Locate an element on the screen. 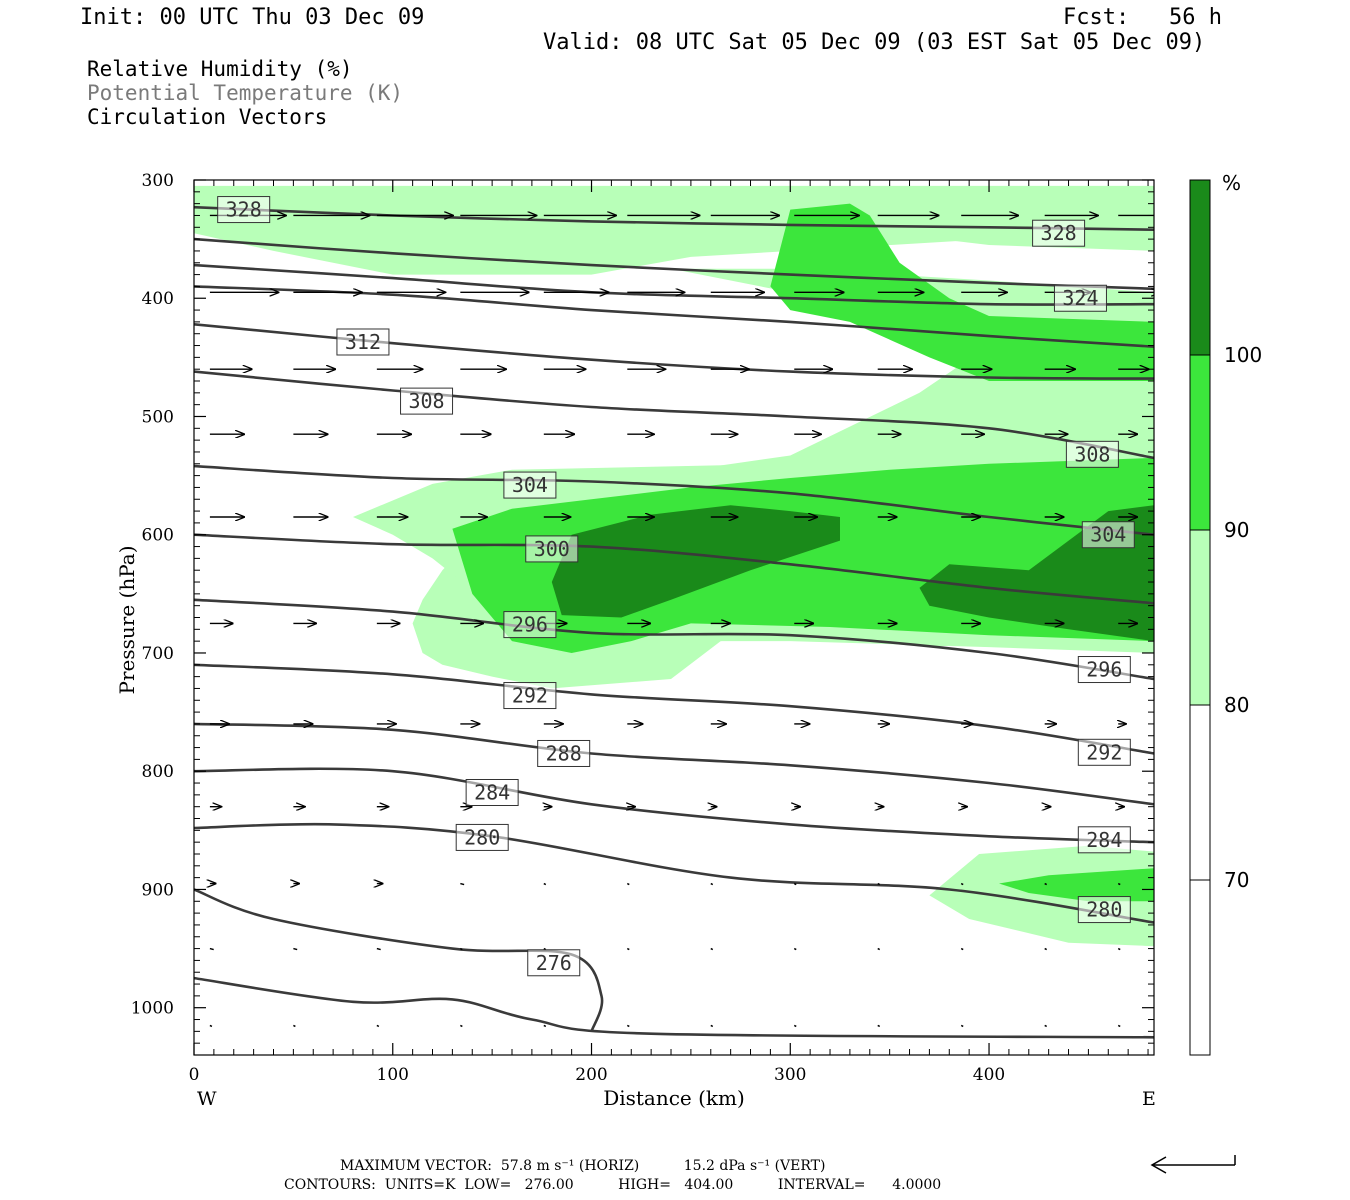 This screenshot has height=1200, width=1350. svg-text: 276 is located at coordinates (554, 963).